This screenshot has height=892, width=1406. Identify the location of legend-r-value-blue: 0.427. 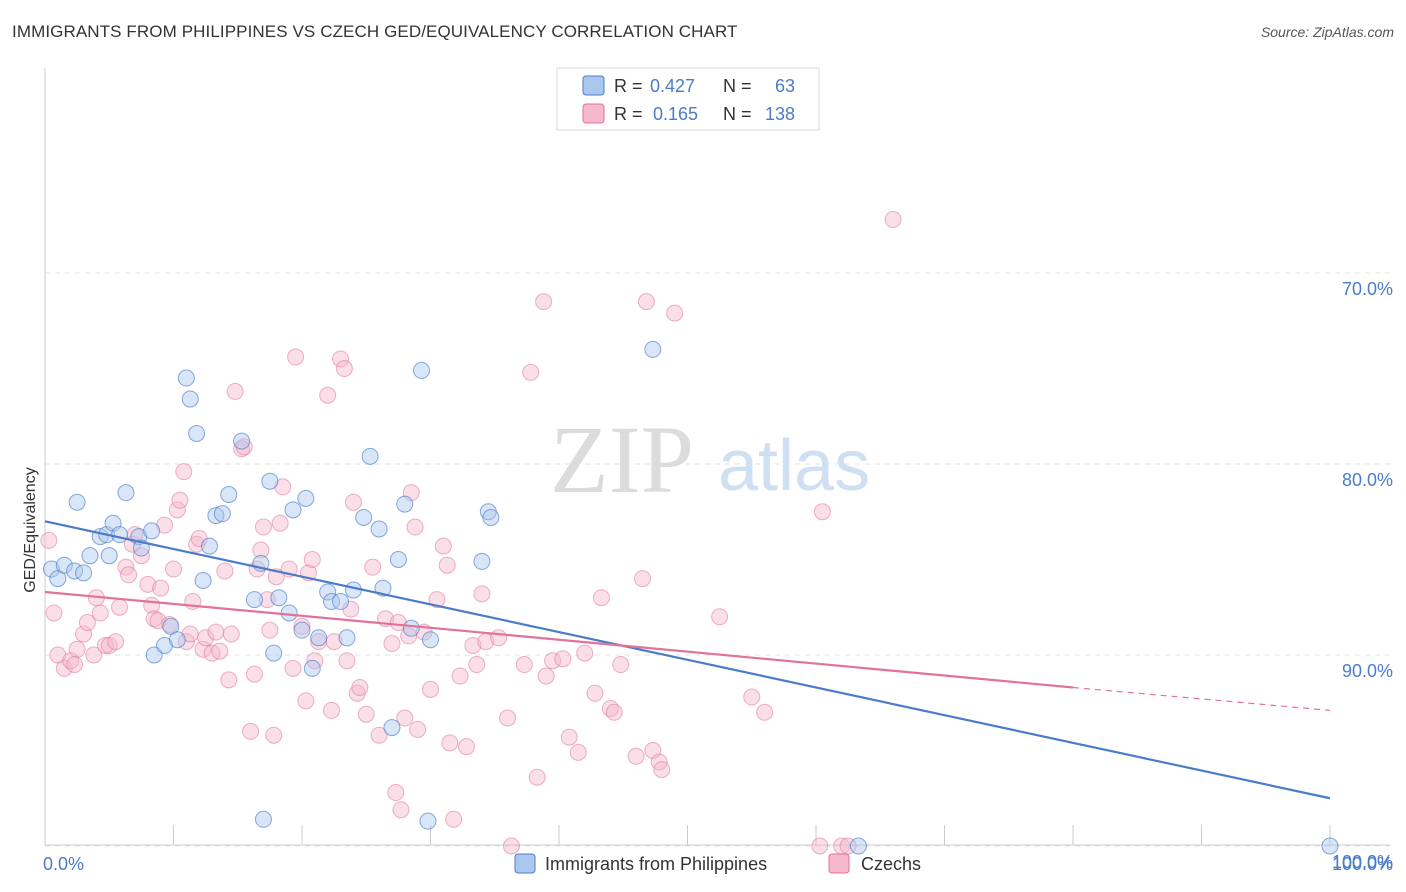
(672, 86).